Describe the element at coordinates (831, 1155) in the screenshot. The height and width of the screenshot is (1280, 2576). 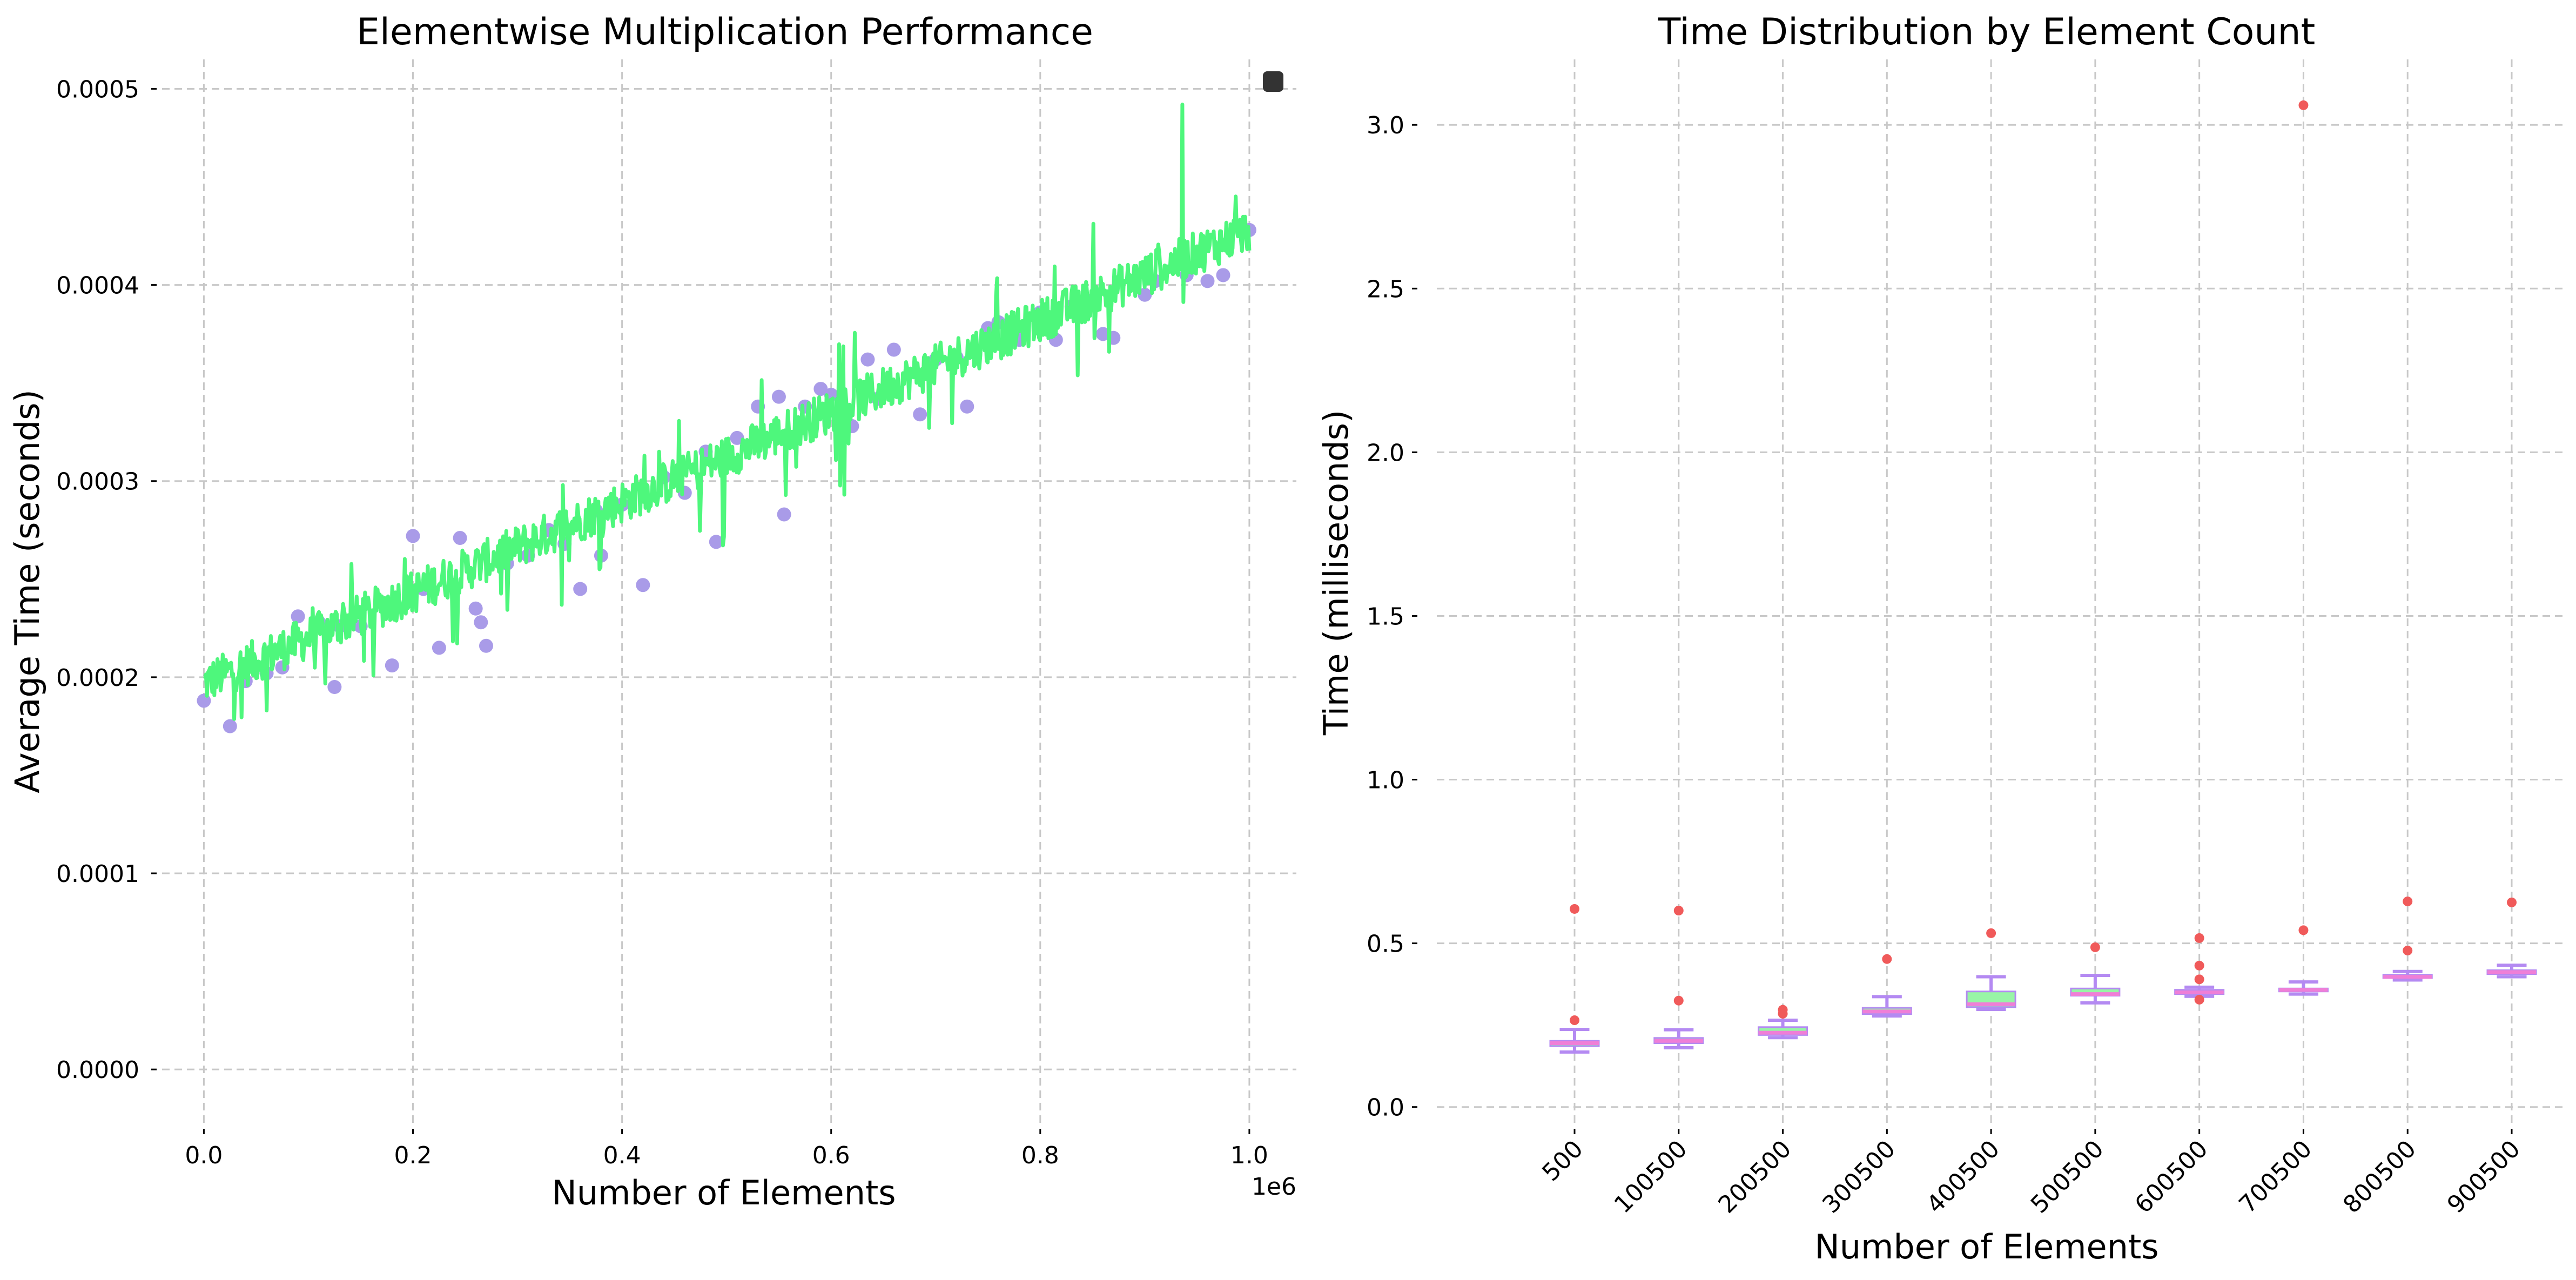
I see `x-tick-label: 0.6` at that location.